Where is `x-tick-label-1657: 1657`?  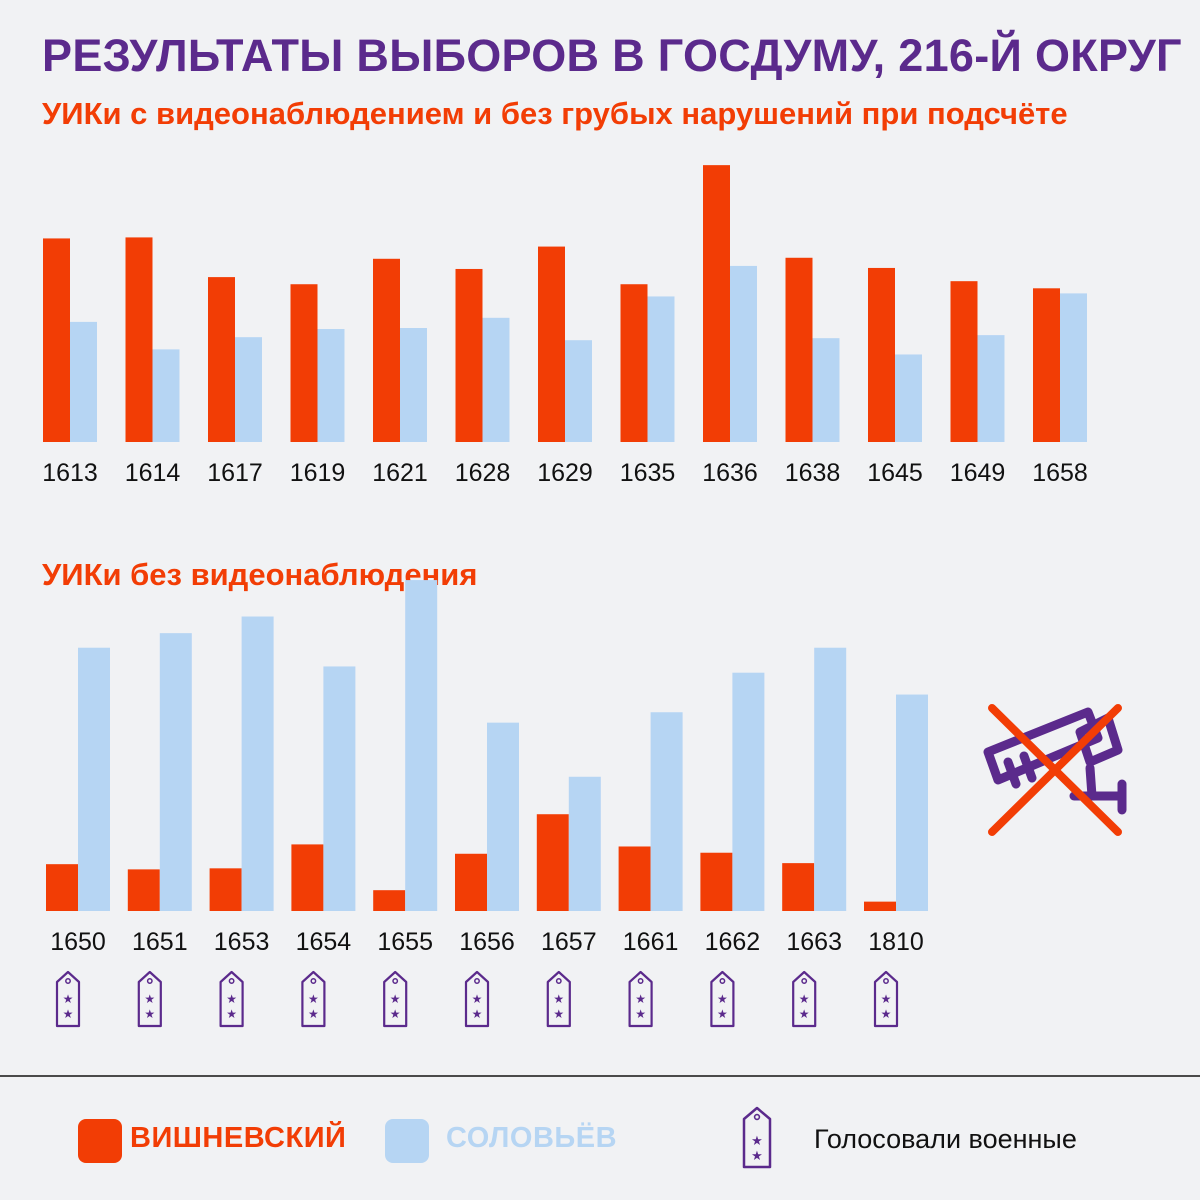 x-tick-label-1657: 1657 is located at coordinates (569, 942).